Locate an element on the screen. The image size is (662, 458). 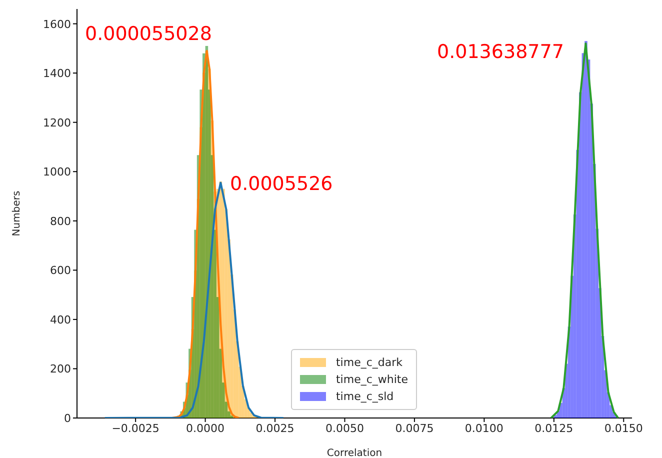
y-axis-title: Numbers is located at coordinates (17, 213).